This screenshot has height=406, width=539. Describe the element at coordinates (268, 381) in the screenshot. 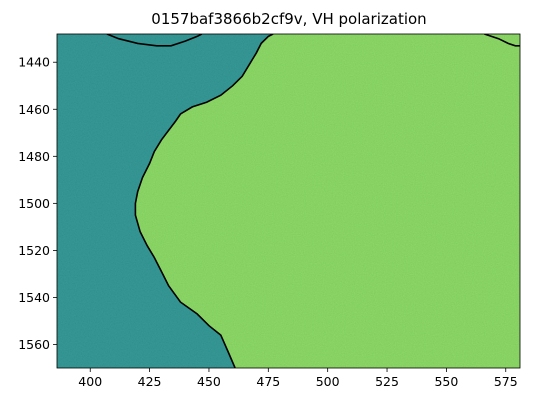

I see `x-tick-label: 475` at that location.